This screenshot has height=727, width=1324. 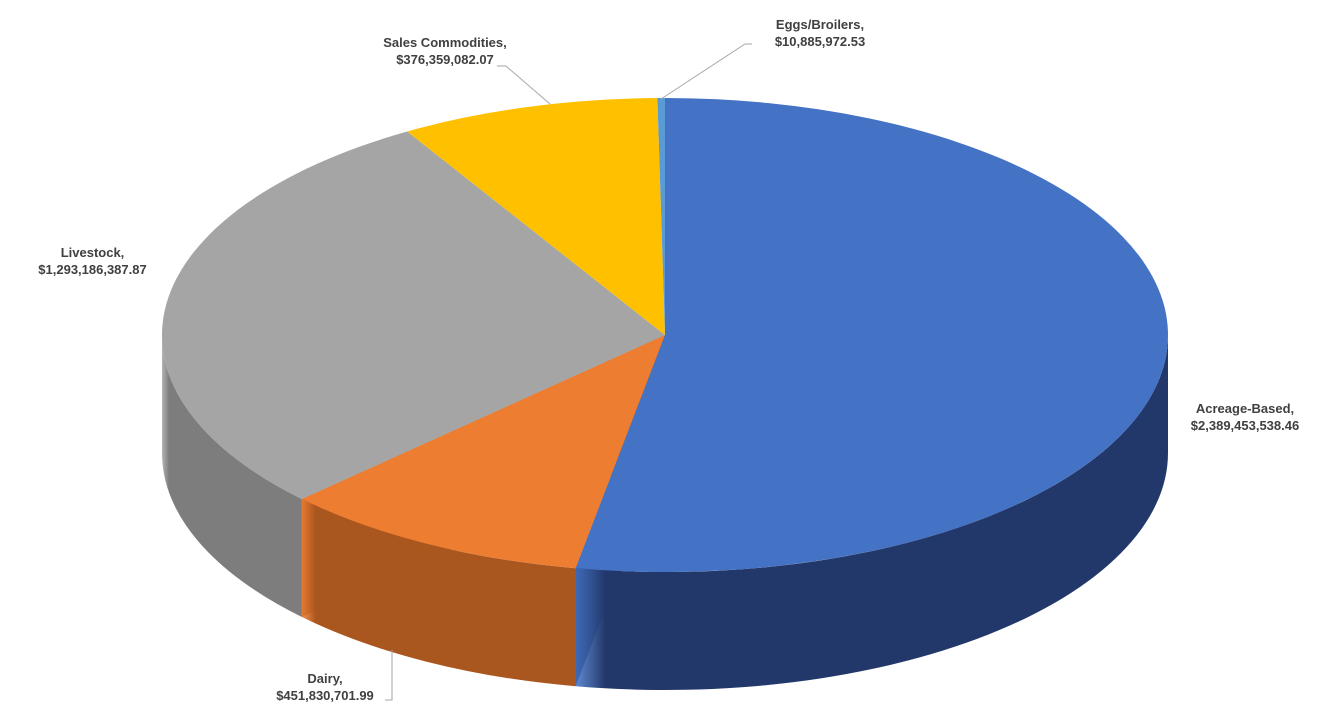 I want to click on label-dairy-value: $451,830,701.99, so click(x=325, y=695).